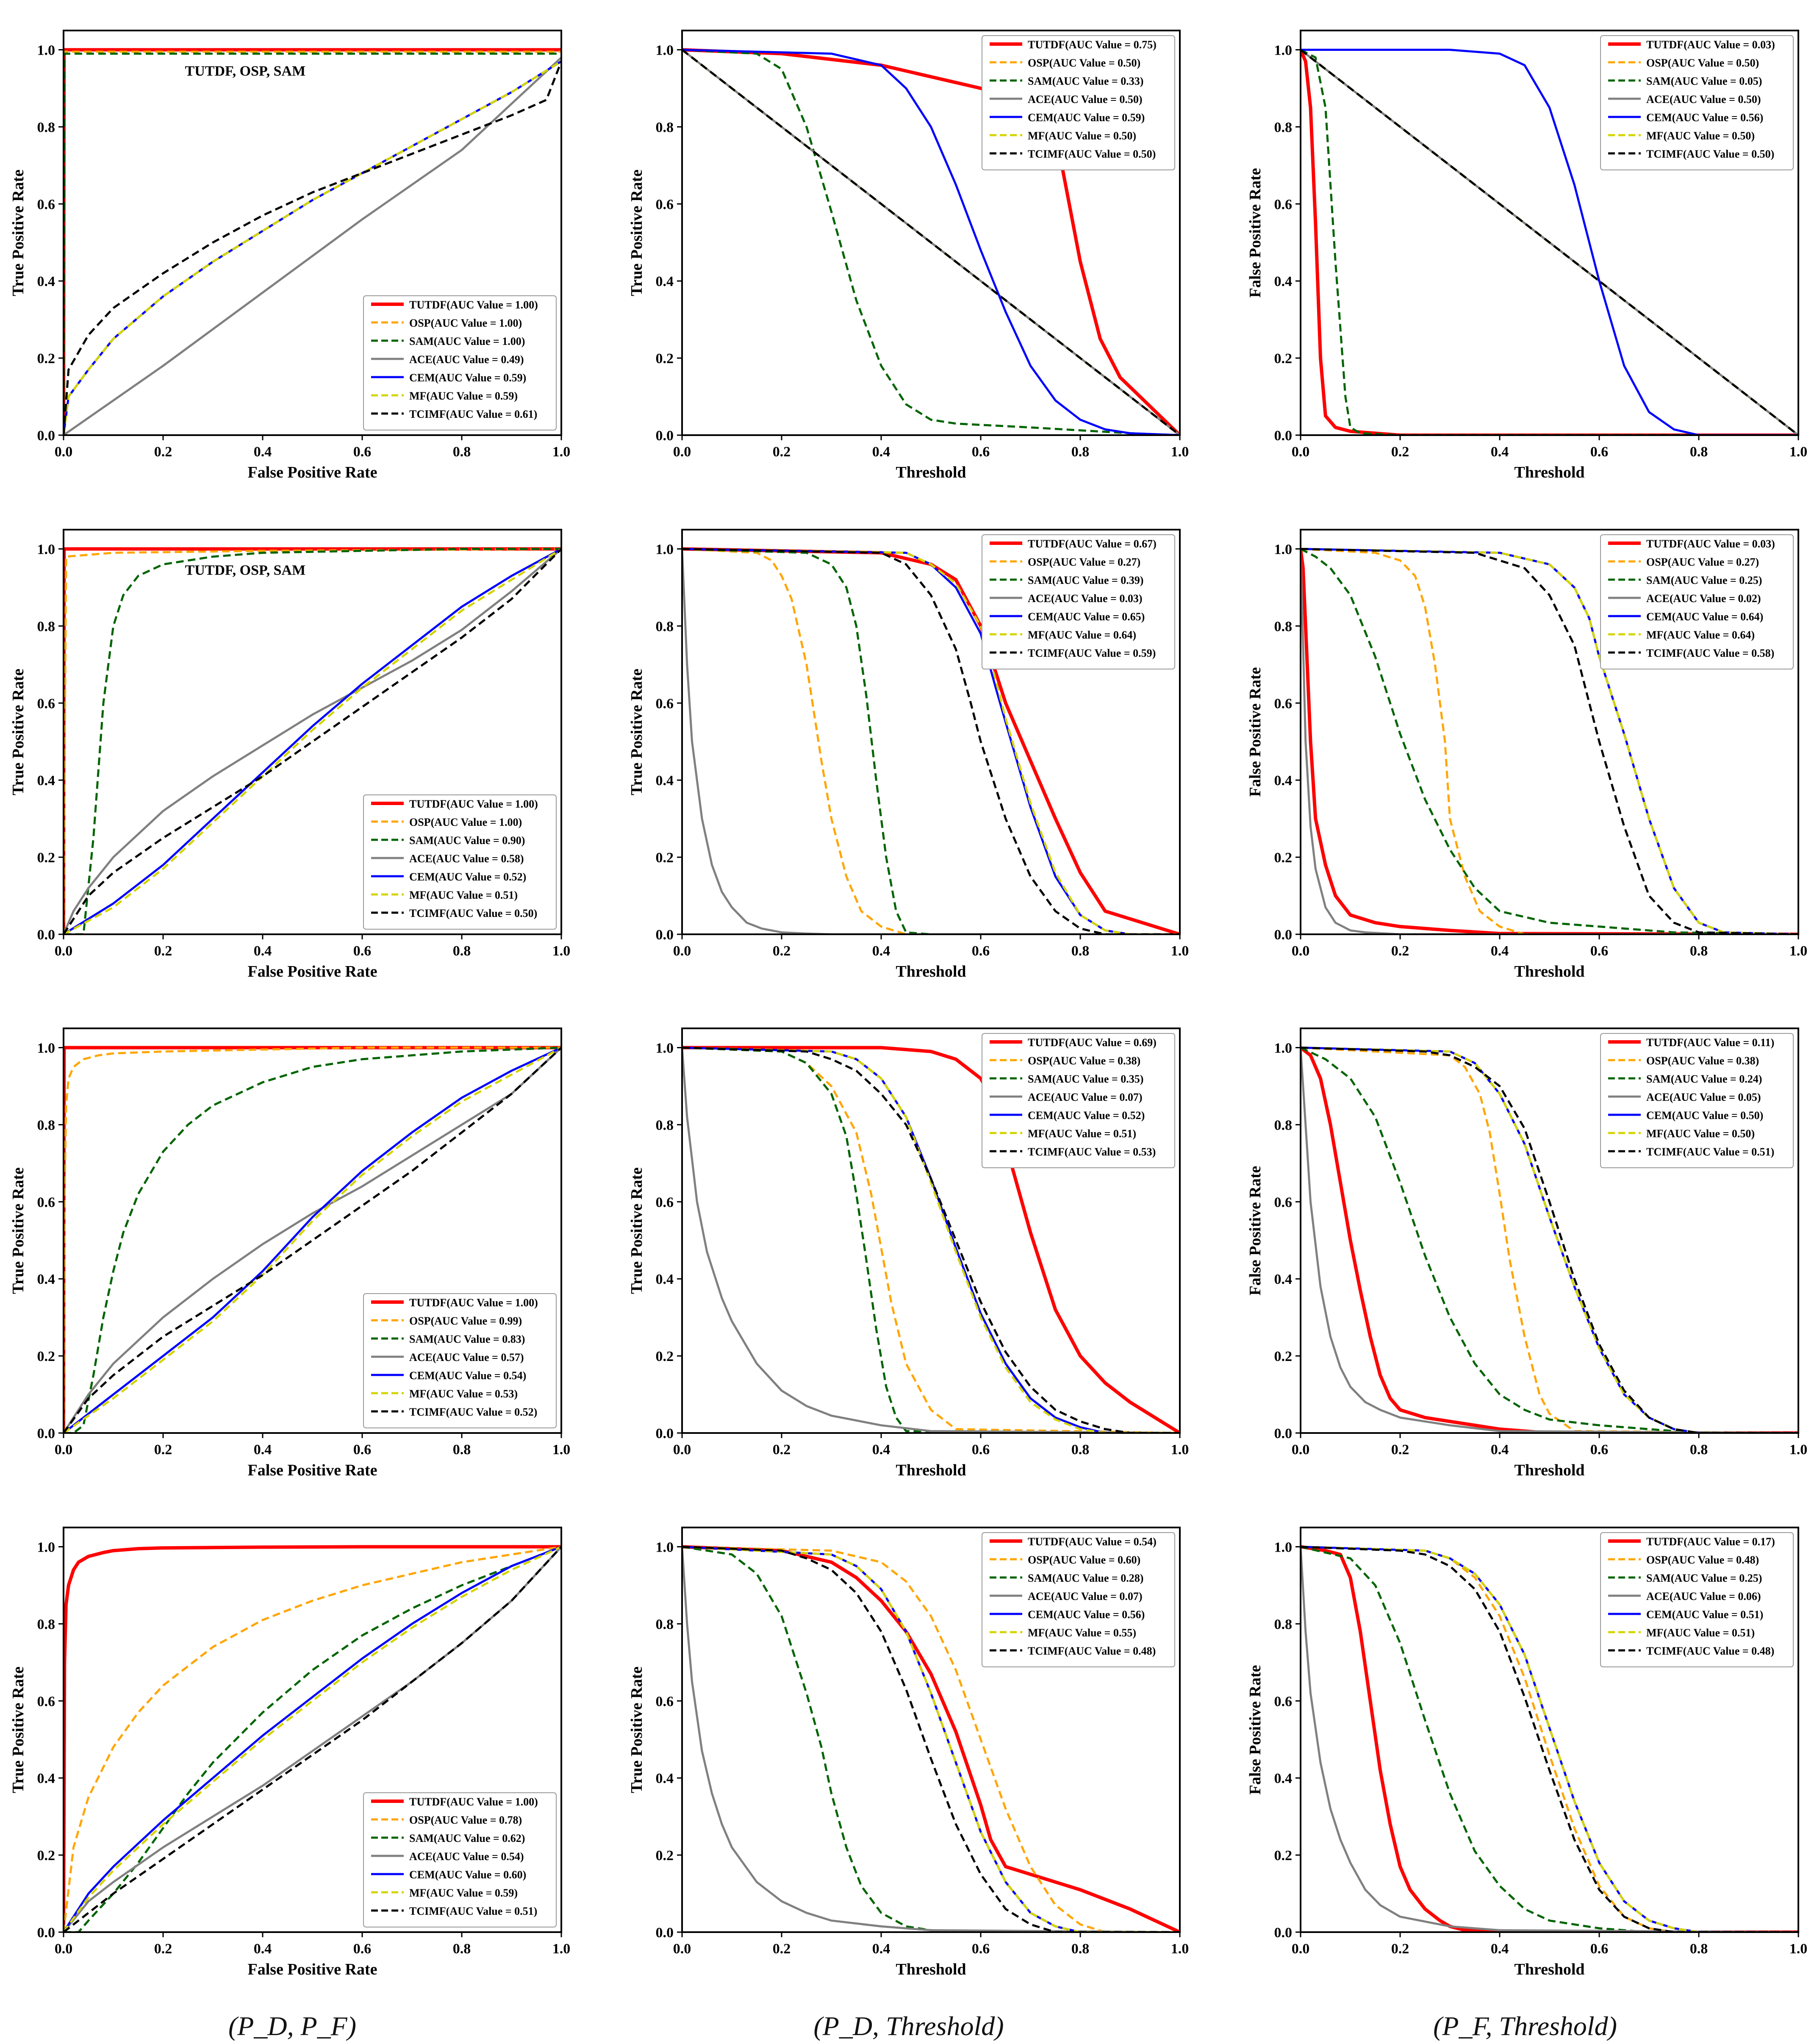 The image size is (1817, 2044). I want to click on legend-label-cem: CEM(AUC Value = 0.56), so click(1086, 1614).